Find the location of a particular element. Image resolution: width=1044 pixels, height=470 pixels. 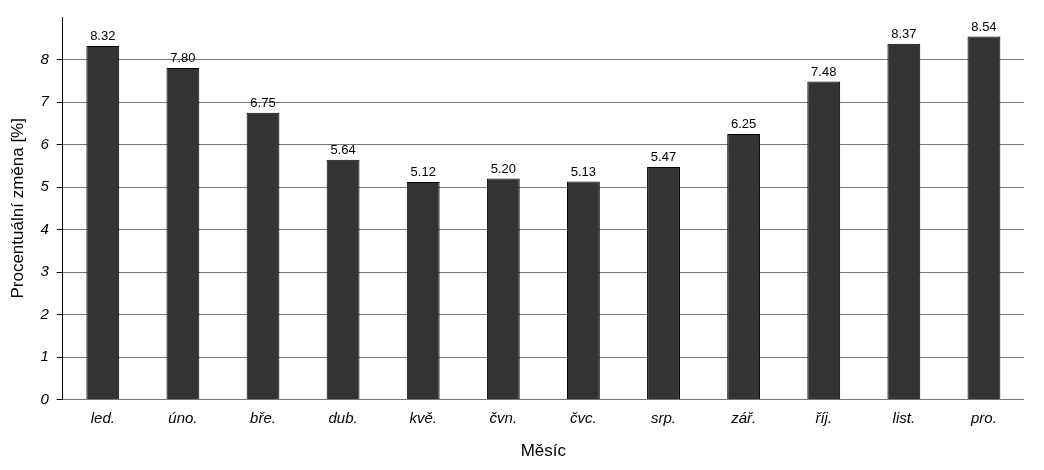

x-tick-label: pro. is located at coordinates (983, 417).